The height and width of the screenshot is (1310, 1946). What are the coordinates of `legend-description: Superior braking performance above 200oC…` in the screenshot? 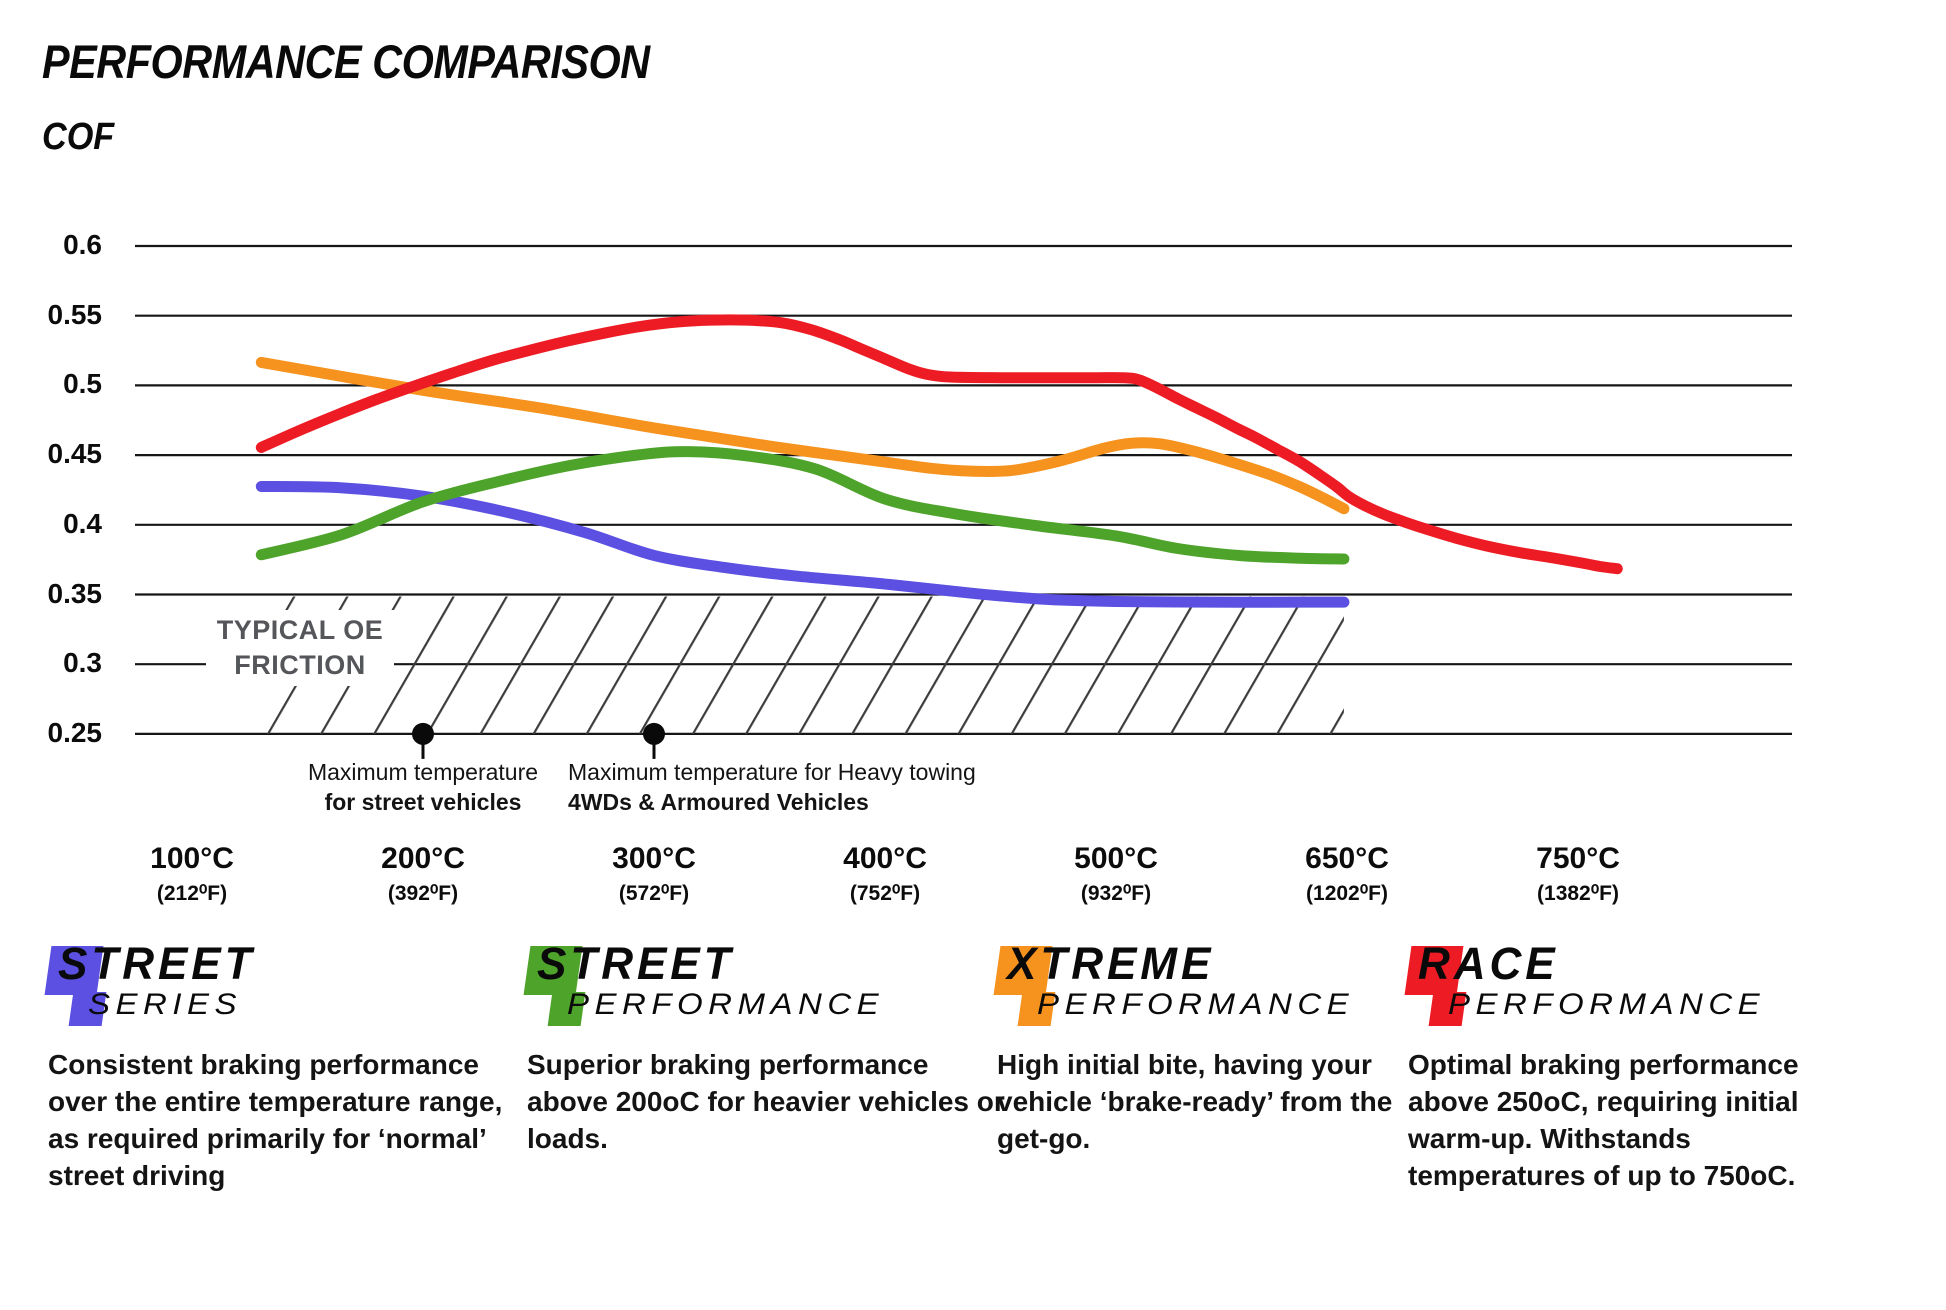 It's located at (766, 1101).